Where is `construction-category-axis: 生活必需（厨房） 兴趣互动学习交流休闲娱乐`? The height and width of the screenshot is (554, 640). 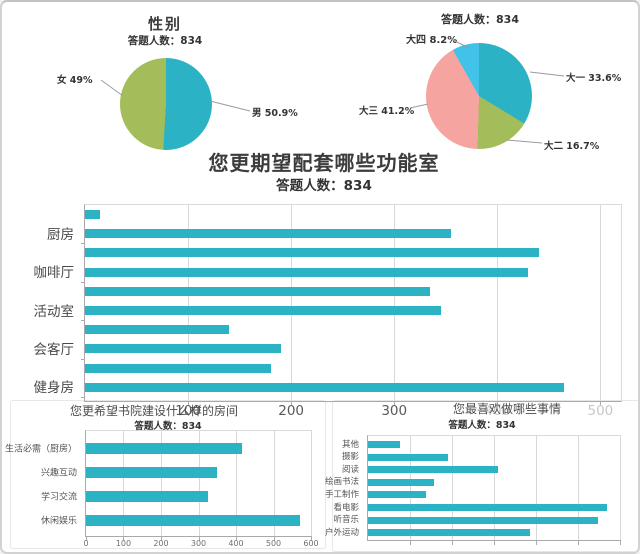
construction-category-axis: 生活必需（厨房） 兴趣互动学习交流休闲娱乐 is located at coordinates (42, 482).